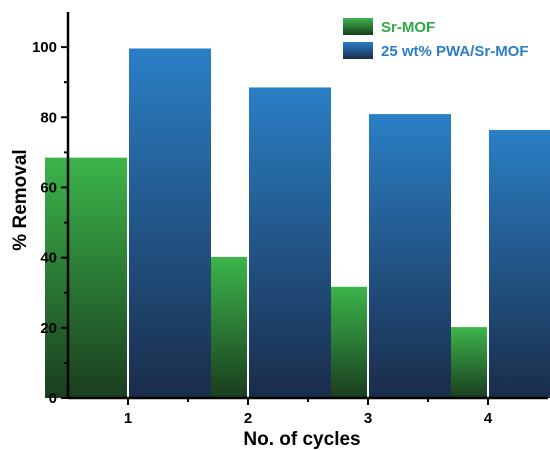 The width and height of the screenshot is (550, 450). What do you see at coordinates (53, 398) in the screenshot?
I see `y-tick-label: 0` at bounding box center [53, 398].